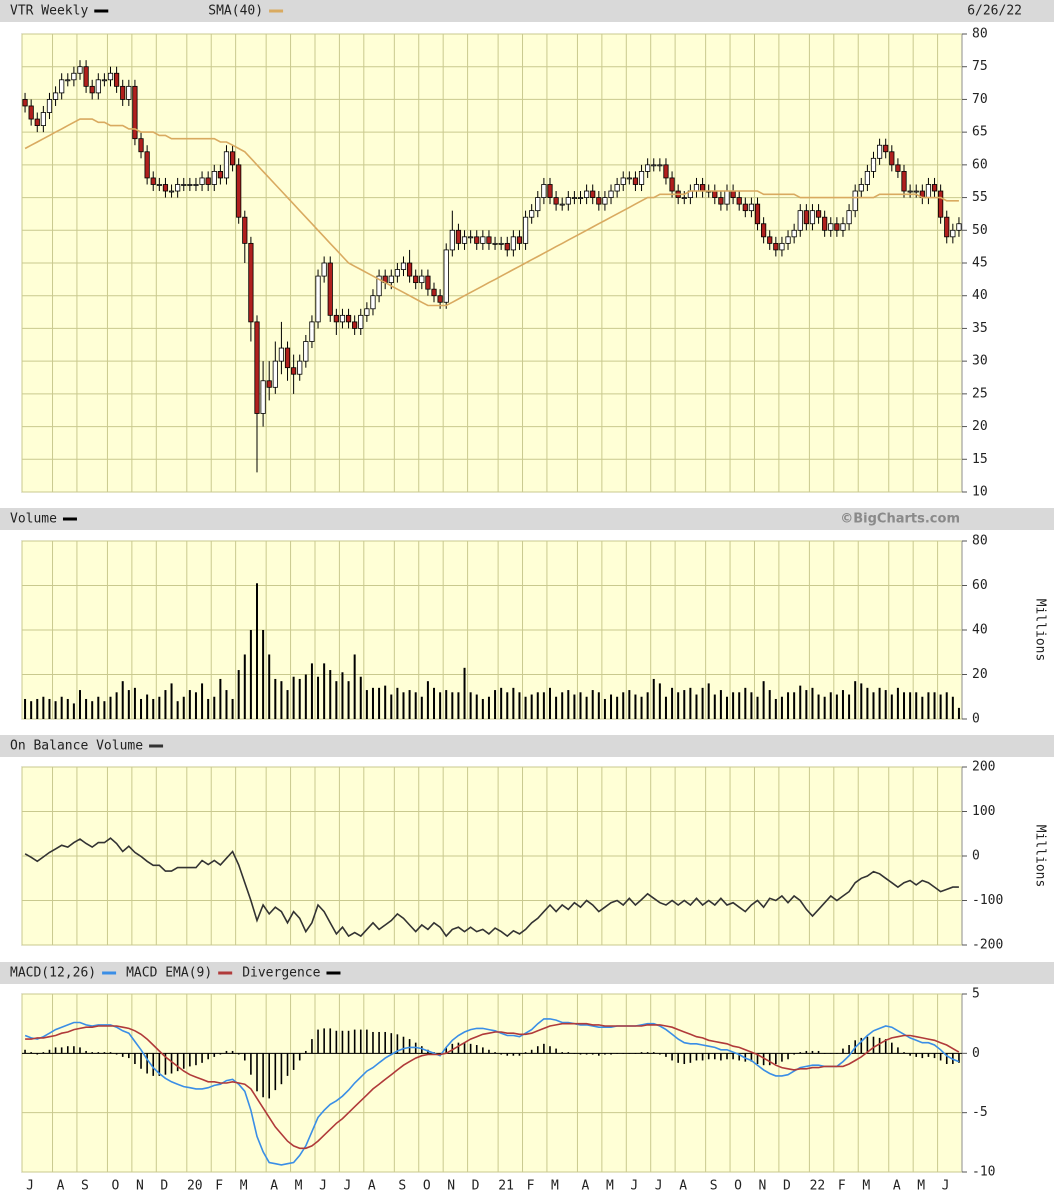 The image size is (1054, 1200). What do you see at coordinates (76, 746) in the screenshot?
I see `legend-label: On Balance Volume` at bounding box center [76, 746].